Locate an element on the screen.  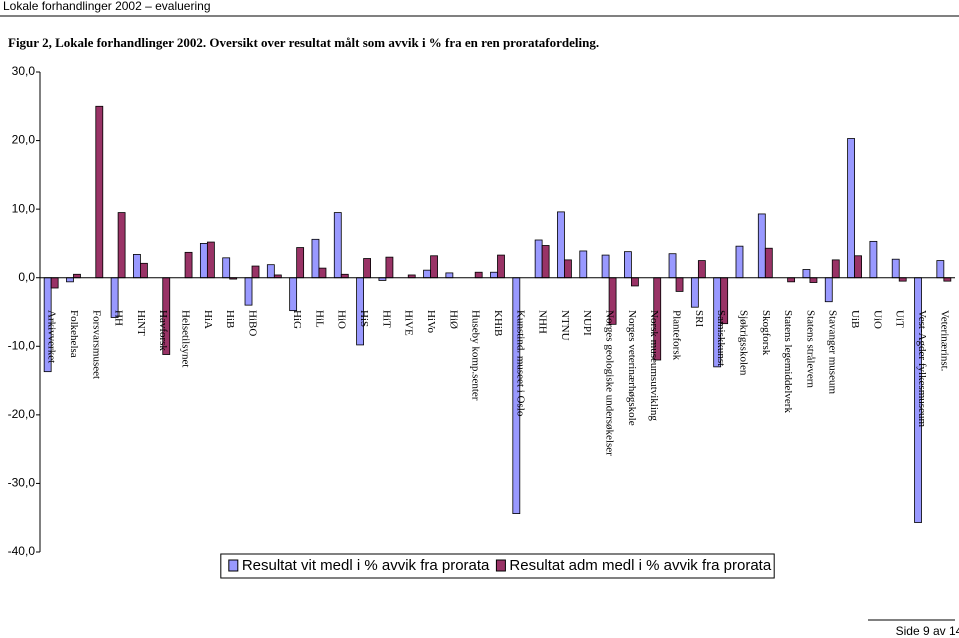
x-tick-label: Veterinærinst. is located at coordinates (944, 341).